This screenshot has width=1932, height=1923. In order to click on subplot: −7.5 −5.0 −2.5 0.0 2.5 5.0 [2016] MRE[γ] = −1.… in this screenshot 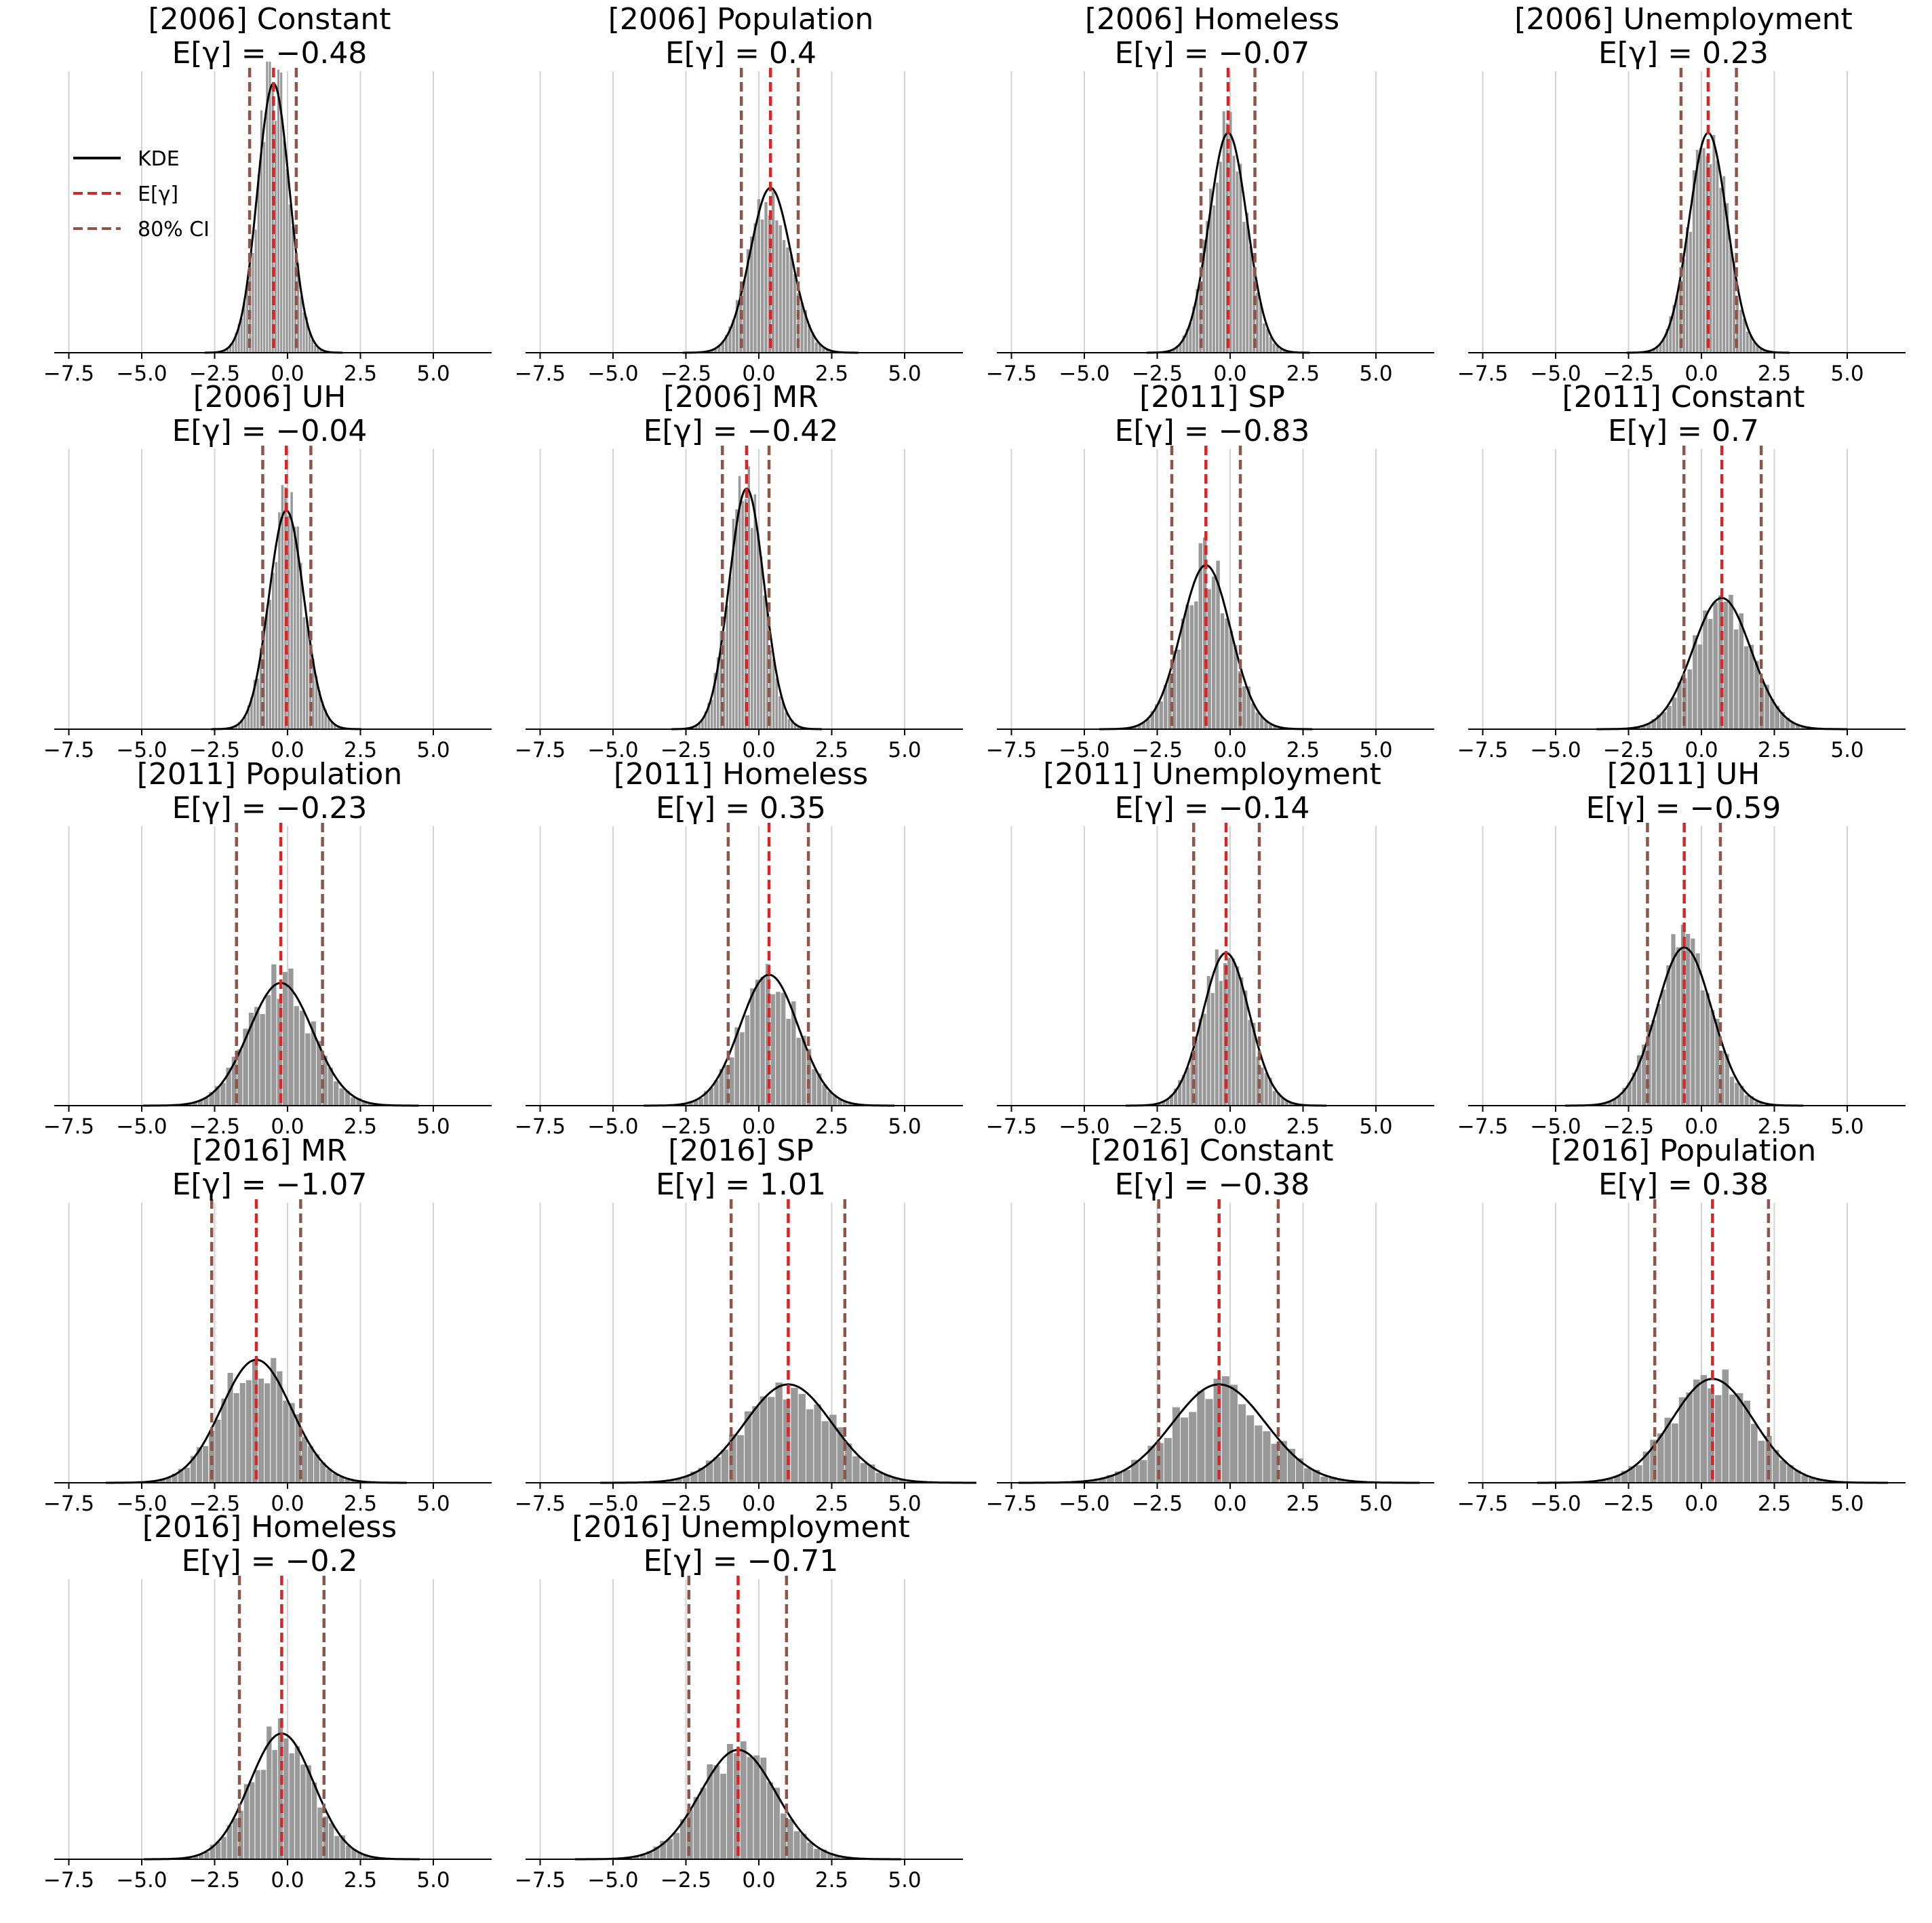, I will do `click(267, 1324)`.